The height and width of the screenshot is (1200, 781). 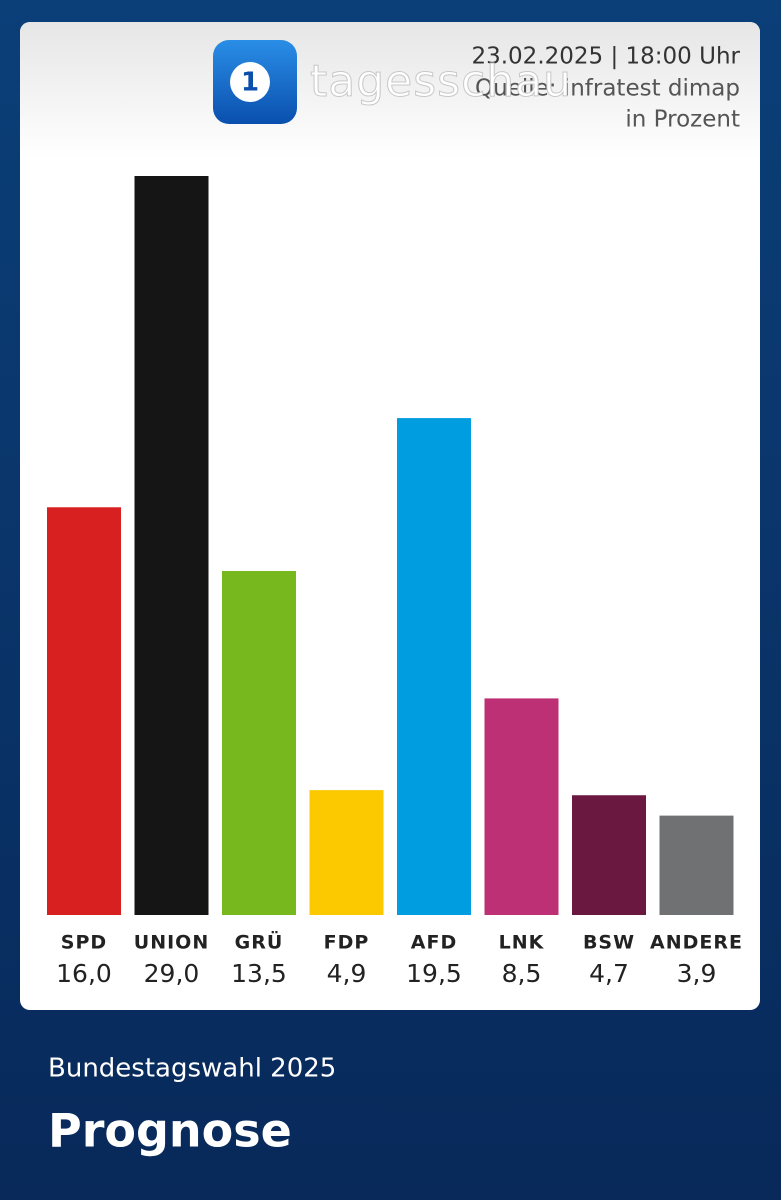 What do you see at coordinates (696, 943) in the screenshot?
I see `category-label: ANDERE` at bounding box center [696, 943].